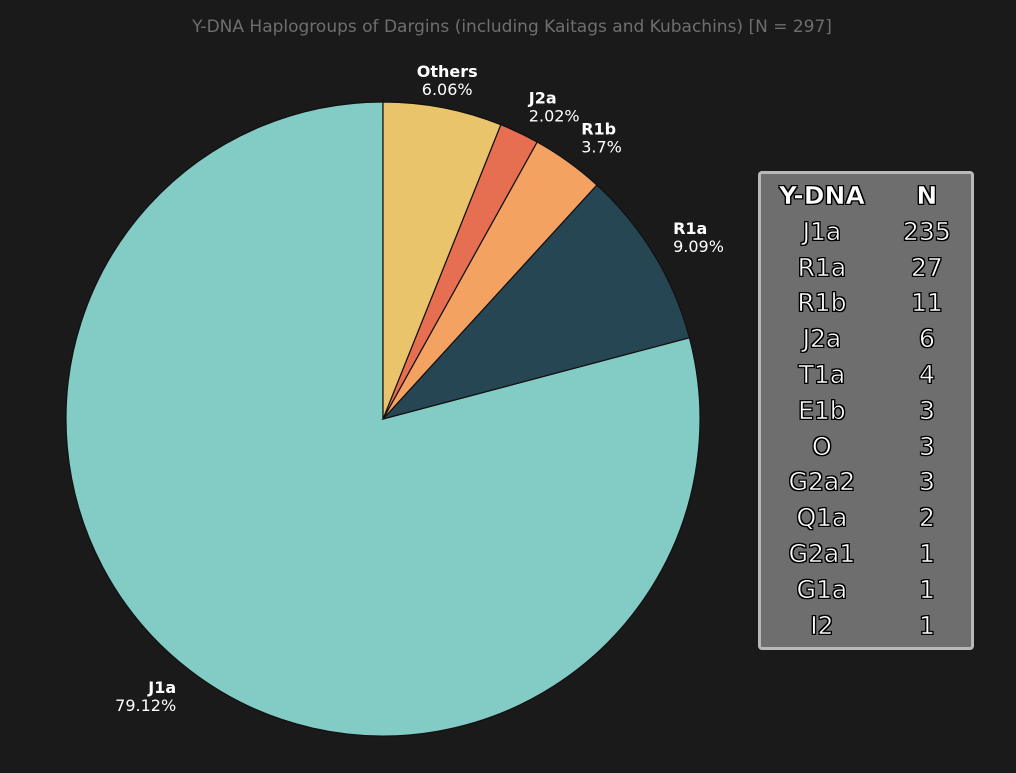 The height and width of the screenshot is (773, 1016). I want to click on table-header-row: Y-DNA N, so click(866, 196).